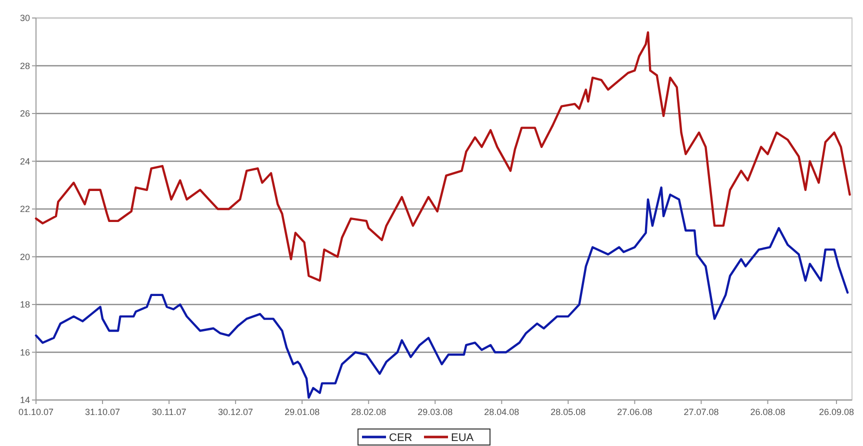  What do you see at coordinates (25, 161) in the screenshot?
I see `y-tick-label: 24` at bounding box center [25, 161].